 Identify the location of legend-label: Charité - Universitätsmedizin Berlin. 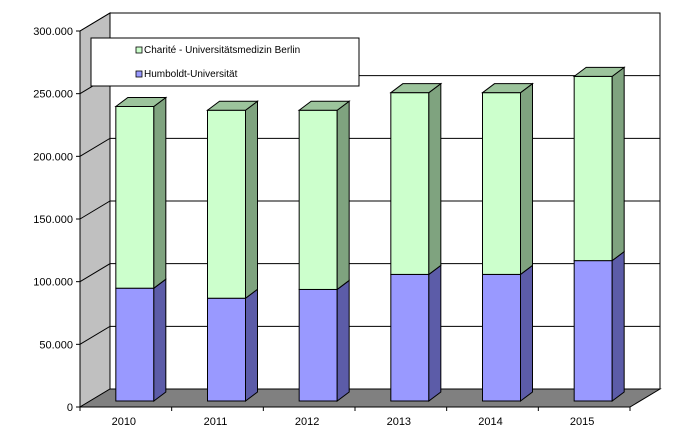
(222, 50).